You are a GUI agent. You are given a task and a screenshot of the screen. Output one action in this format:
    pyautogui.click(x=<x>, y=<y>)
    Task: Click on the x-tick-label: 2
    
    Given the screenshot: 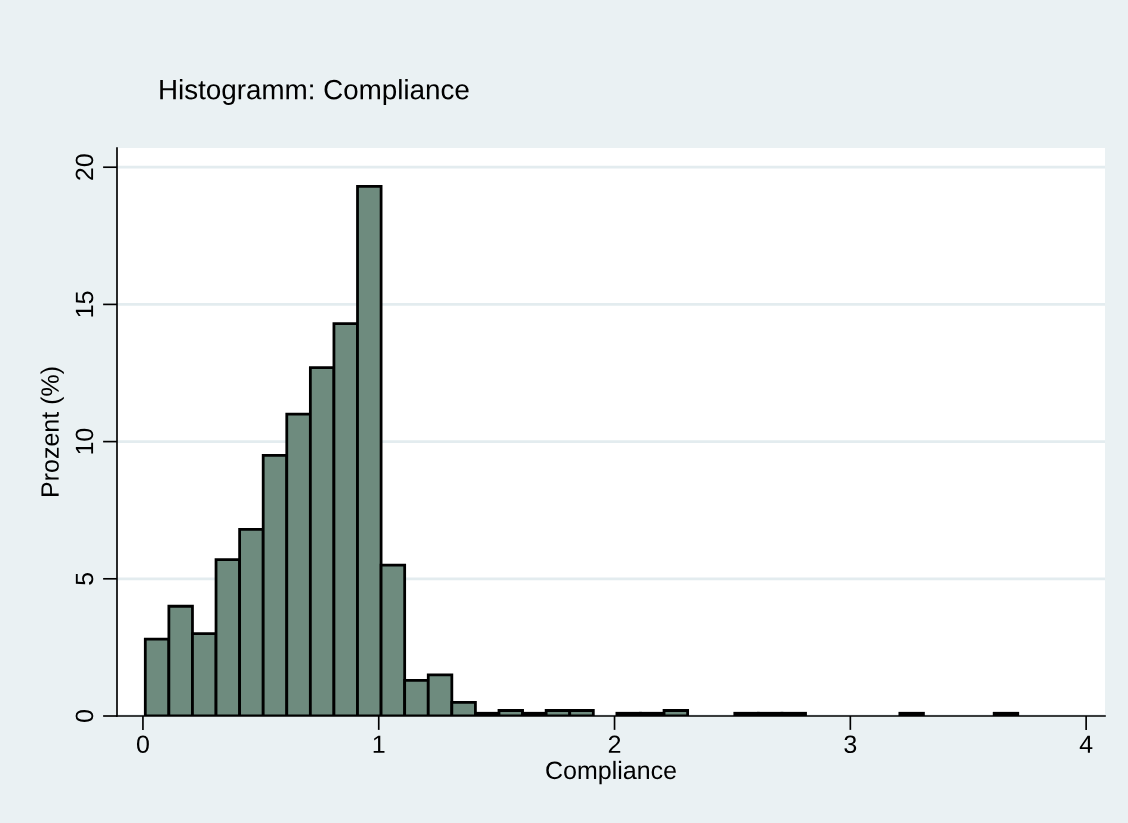 What is the action you would take?
    pyautogui.click(x=614, y=744)
    